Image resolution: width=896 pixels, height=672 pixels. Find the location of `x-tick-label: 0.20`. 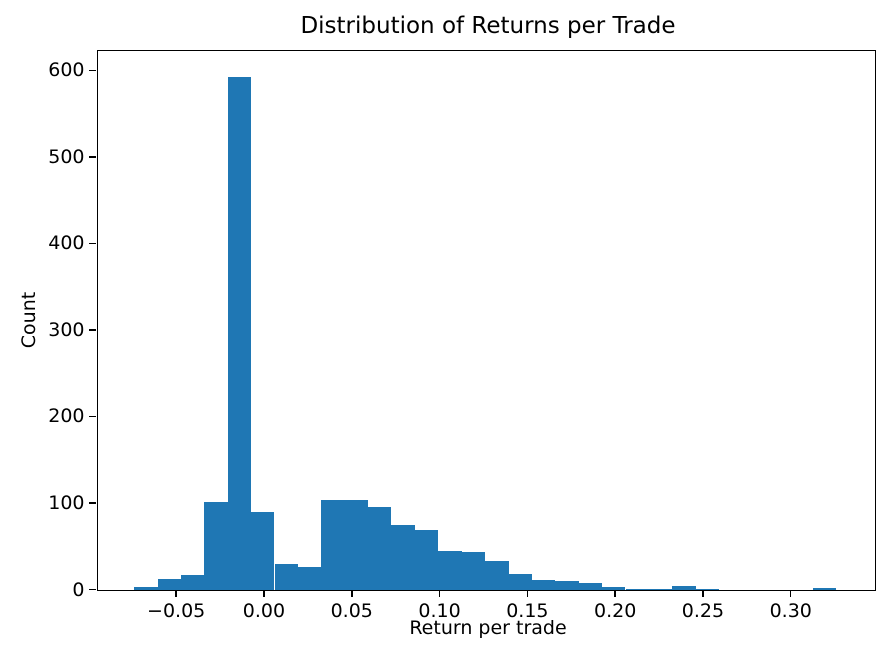

x-tick-label: 0.20 is located at coordinates (615, 610).